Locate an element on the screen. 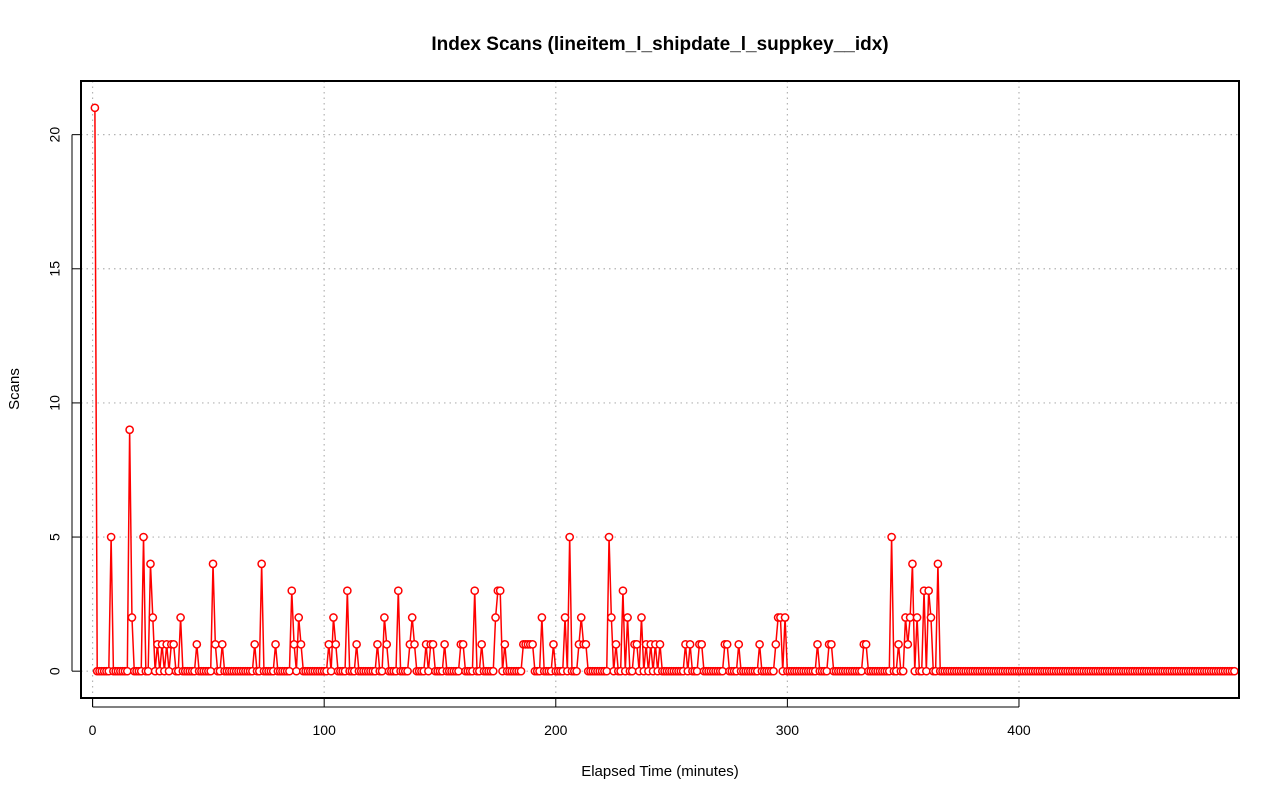  y-tick-label: 15 is located at coordinates (55, 269).